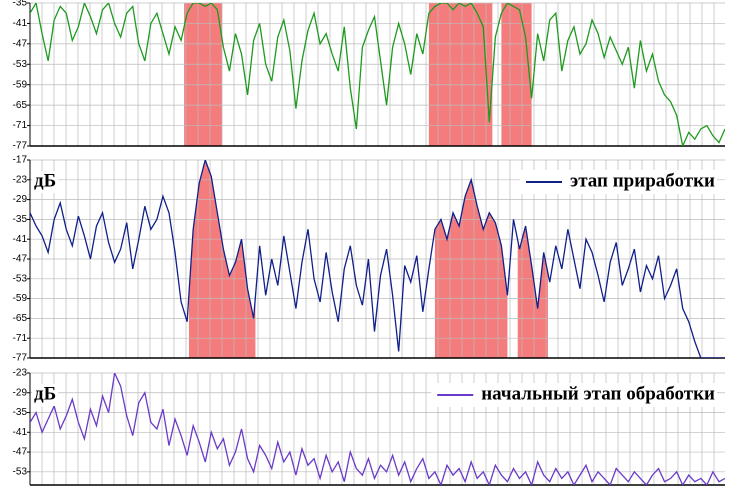 This screenshot has height=486, width=730. I want to click on legend-label: этап приработки, so click(642, 180).